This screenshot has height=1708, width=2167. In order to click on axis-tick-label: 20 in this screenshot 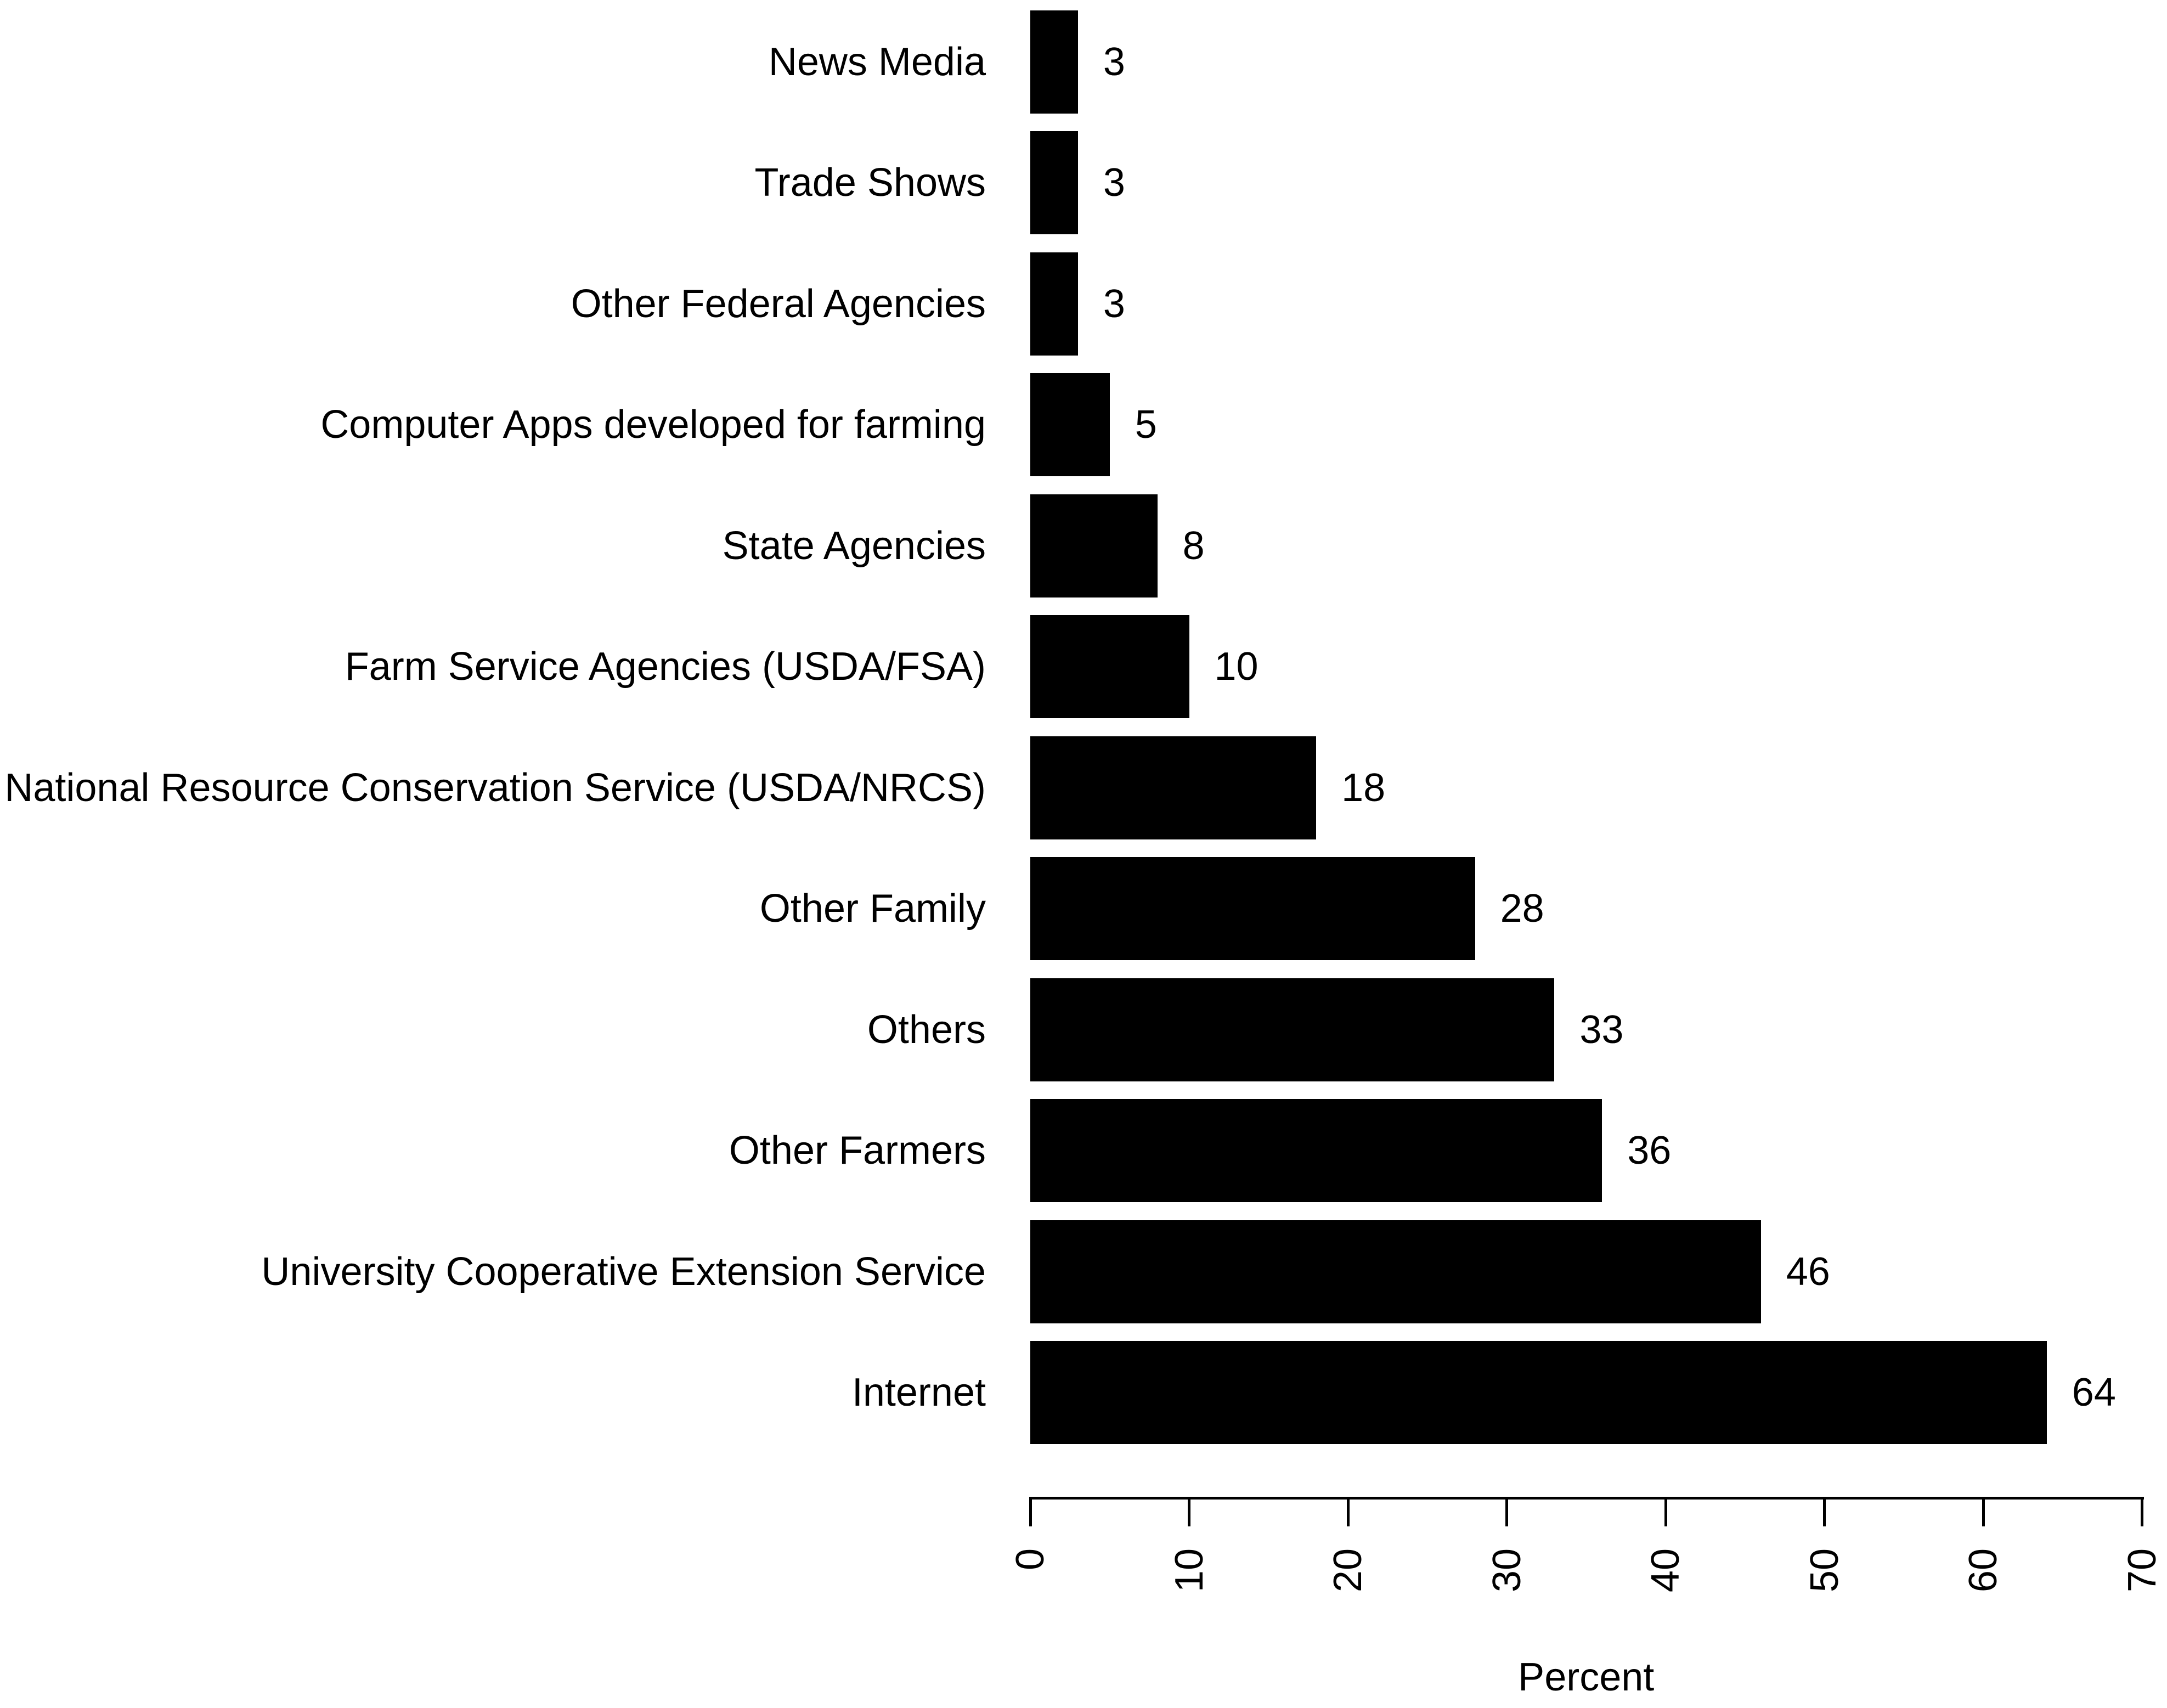, I will do `click(1348, 1570)`.